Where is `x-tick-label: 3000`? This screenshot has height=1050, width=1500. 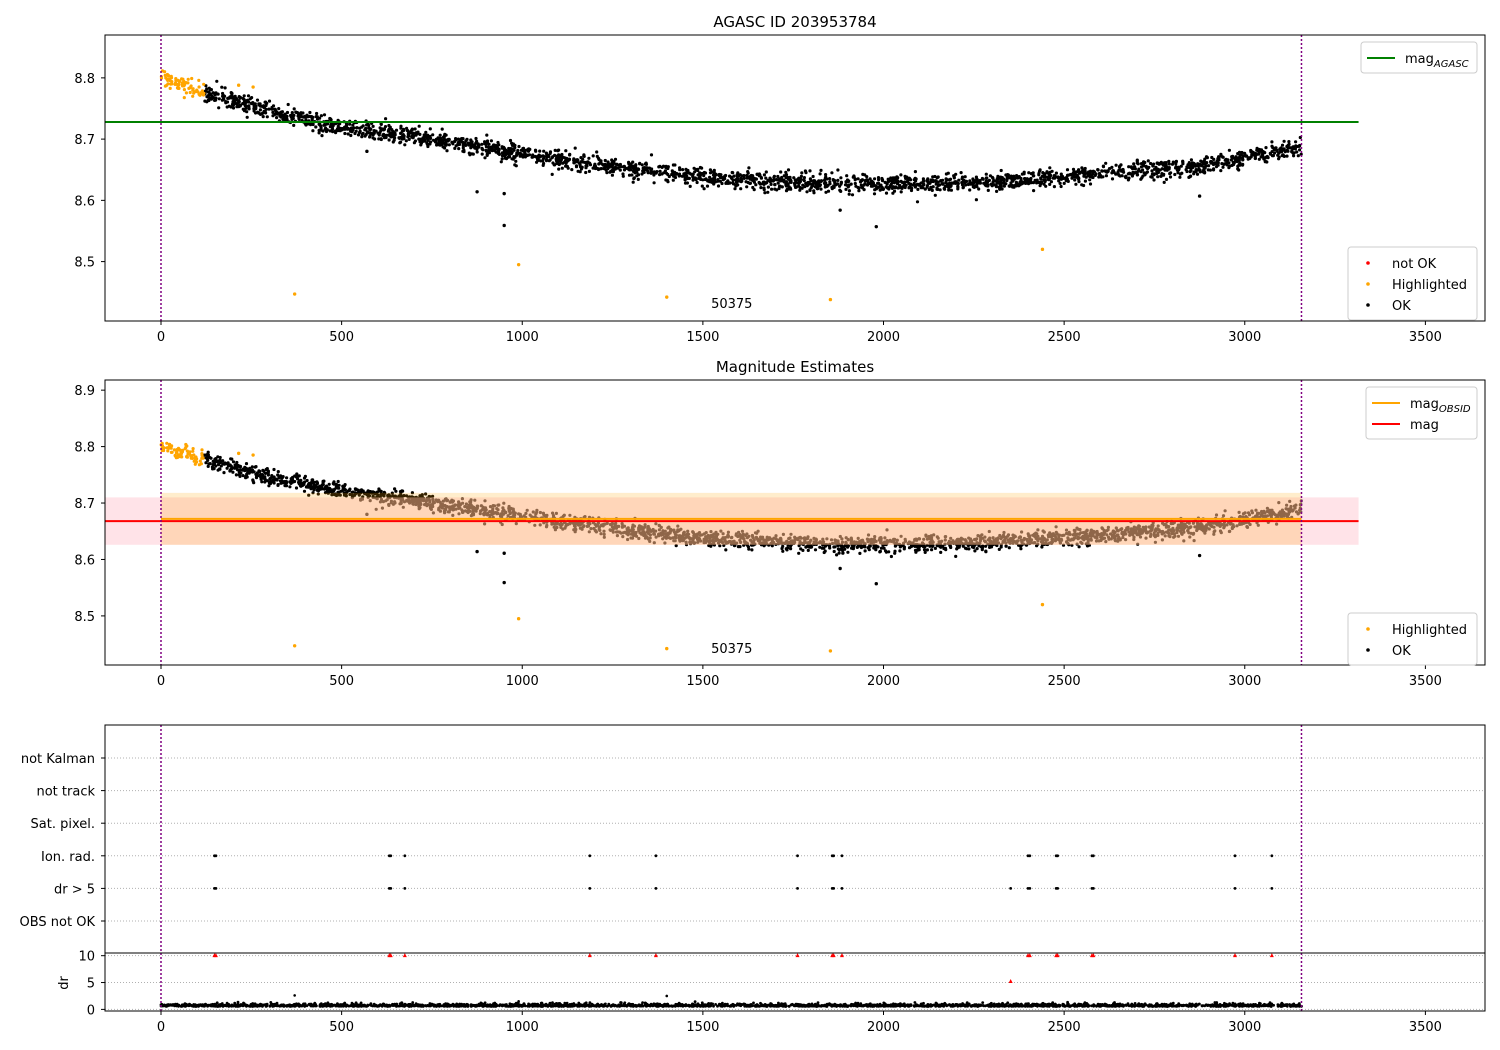
x-tick-label: 3000 is located at coordinates (1244, 337).